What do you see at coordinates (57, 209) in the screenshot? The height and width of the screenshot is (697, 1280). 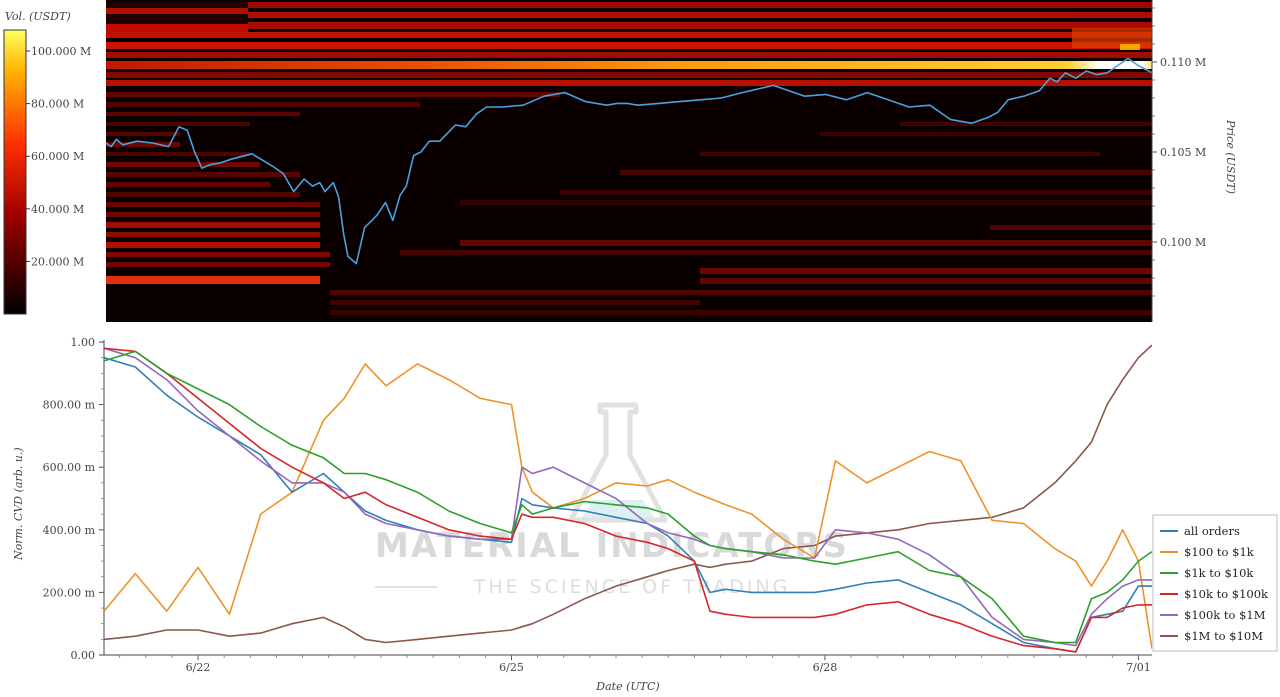 I see `colorbar-tick-label: 40.000 M` at bounding box center [57, 209].